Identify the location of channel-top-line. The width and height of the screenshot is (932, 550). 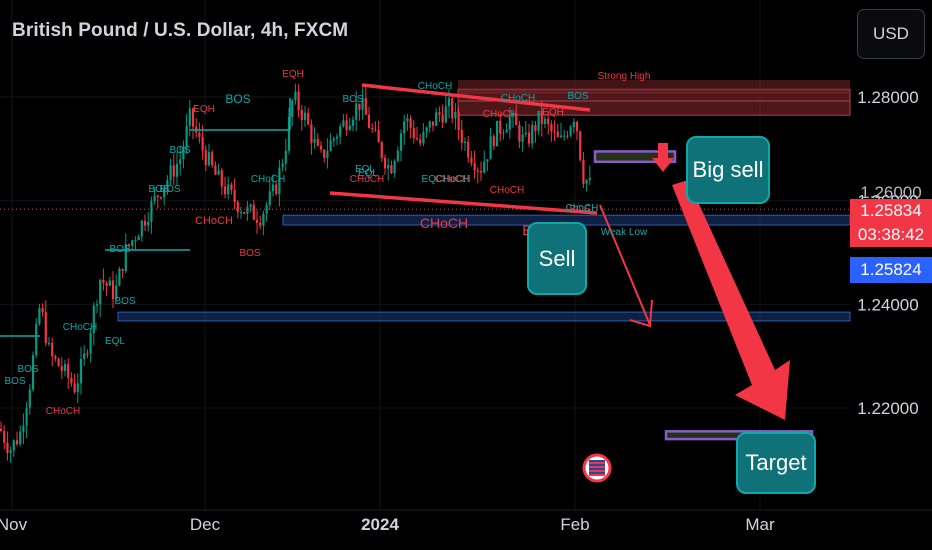
(476, 97).